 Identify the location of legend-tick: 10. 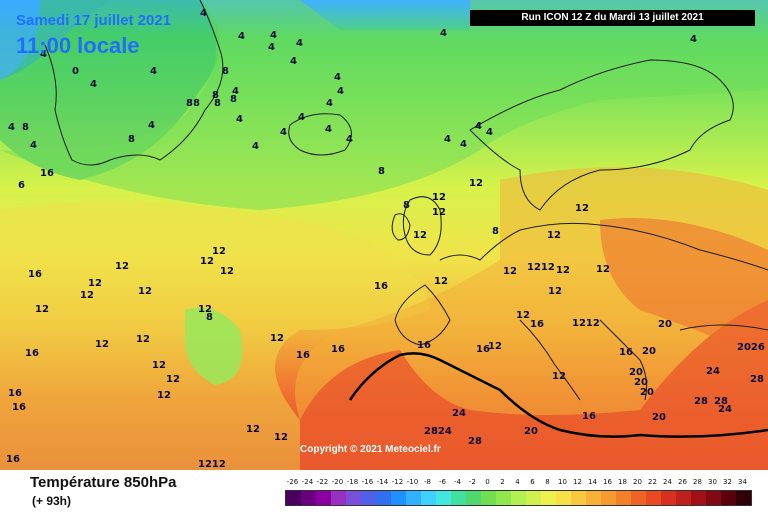
(562, 482).